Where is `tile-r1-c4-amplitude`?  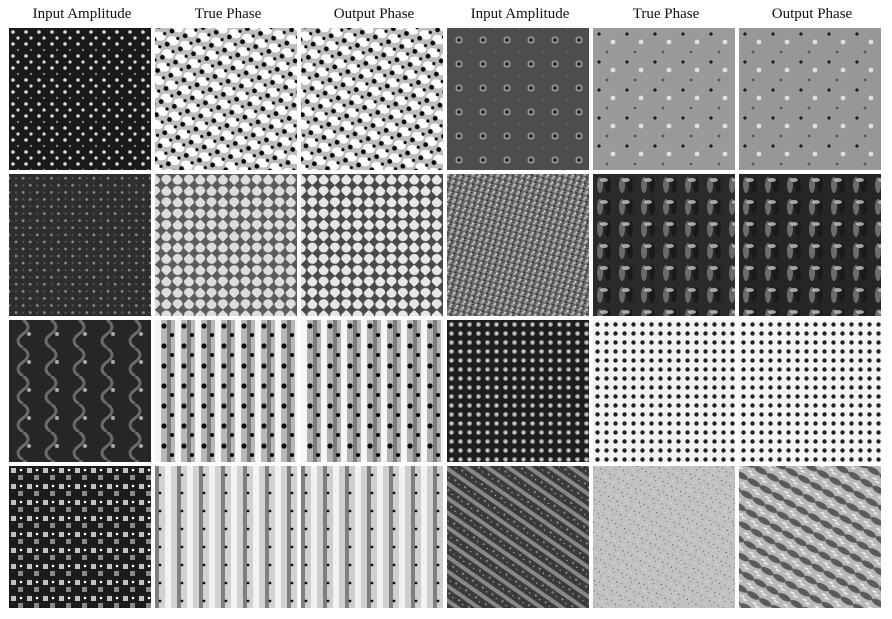
tile-r1-c4-amplitude is located at coordinates (518, 99).